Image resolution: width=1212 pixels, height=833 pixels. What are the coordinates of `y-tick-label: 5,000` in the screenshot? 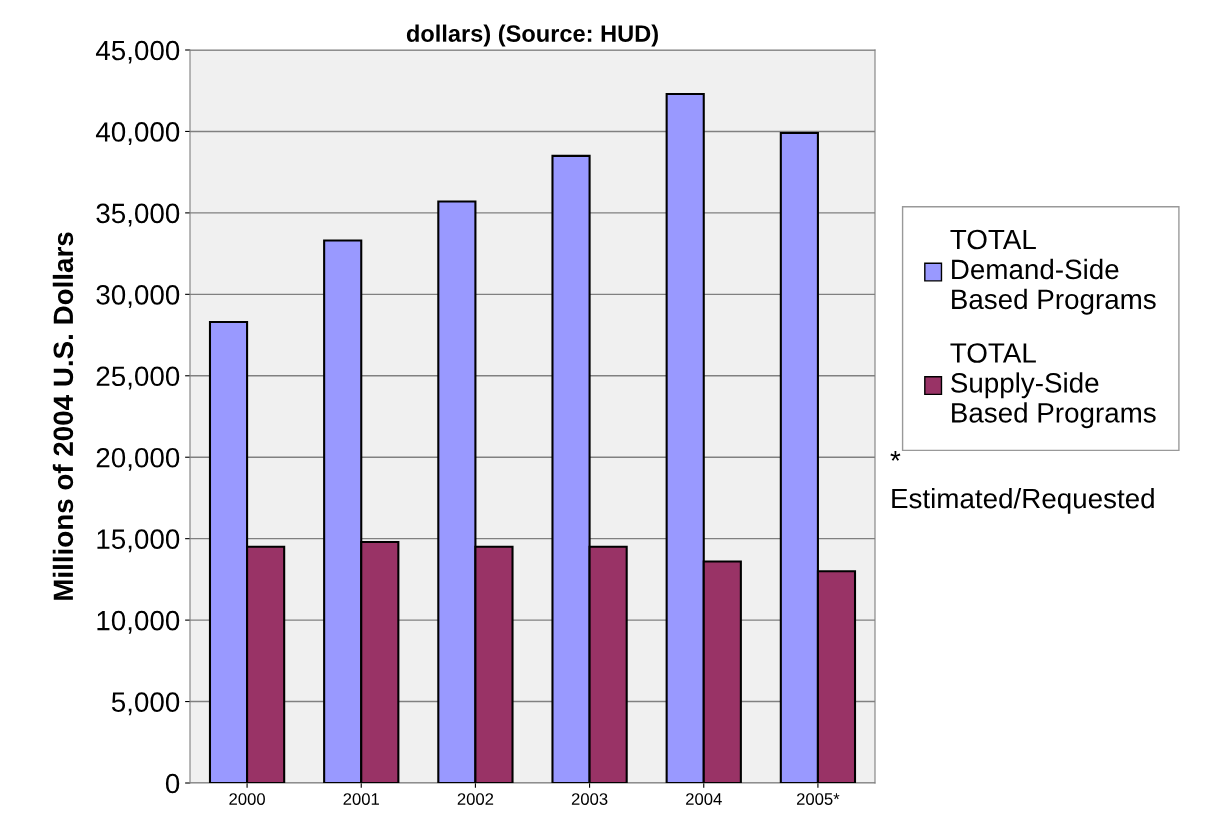 It's located at (145, 704).